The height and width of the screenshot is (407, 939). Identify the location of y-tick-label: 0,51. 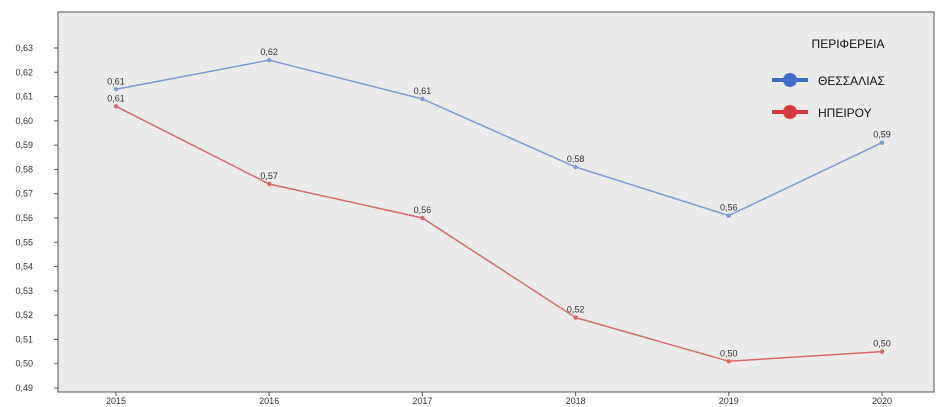
(24, 339).